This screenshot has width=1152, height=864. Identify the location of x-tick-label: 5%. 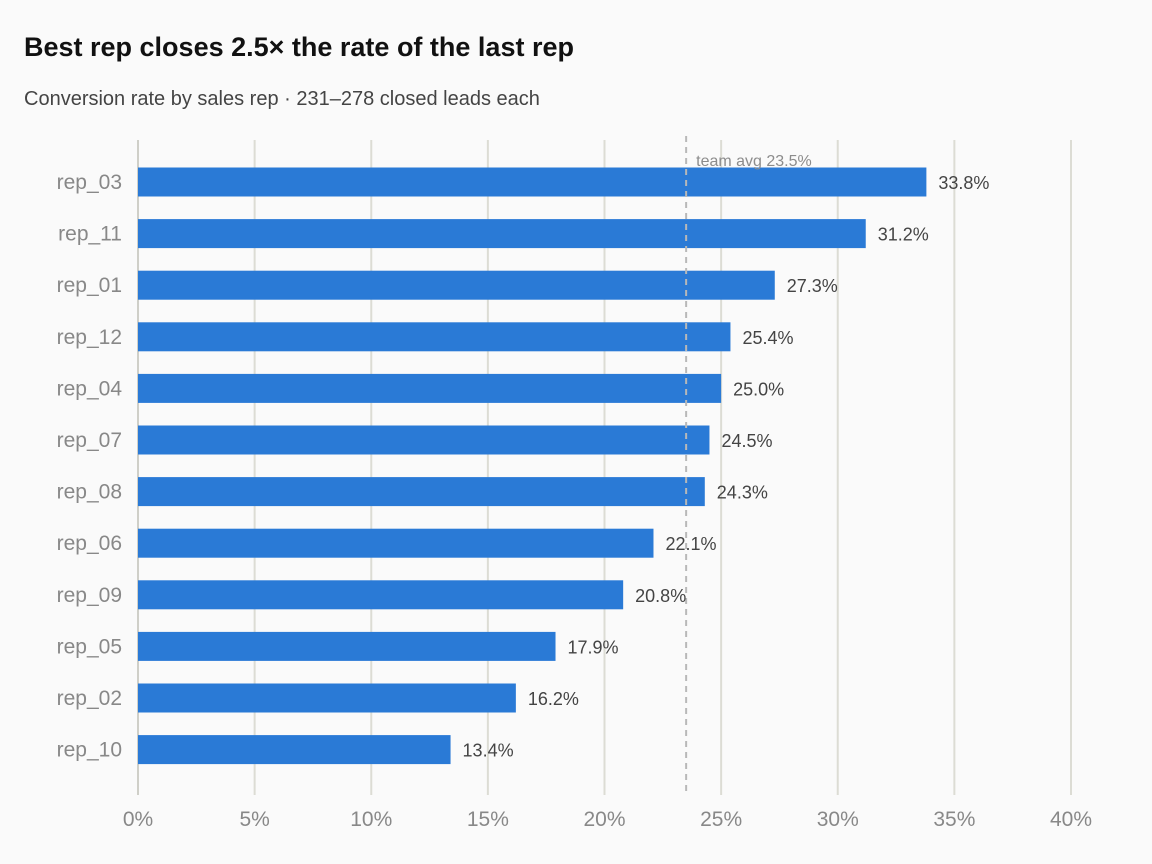
(254, 819).